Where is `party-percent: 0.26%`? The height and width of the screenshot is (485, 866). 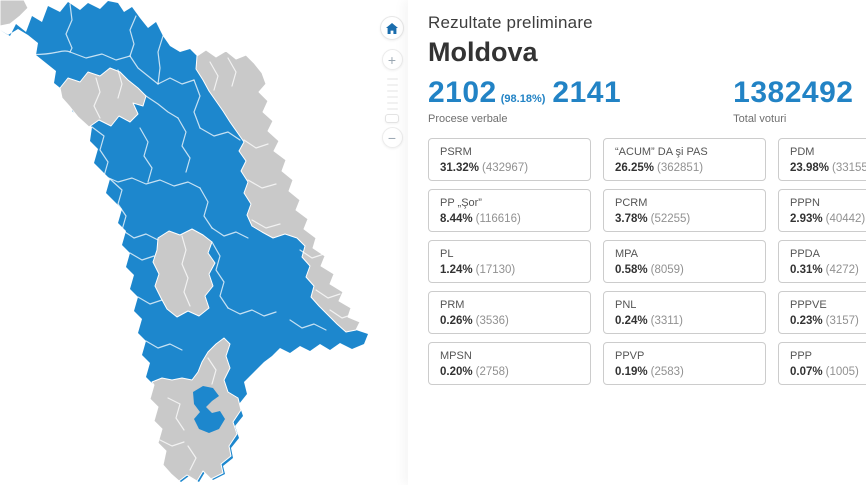 party-percent: 0.26% is located at coordinates (456, 321).